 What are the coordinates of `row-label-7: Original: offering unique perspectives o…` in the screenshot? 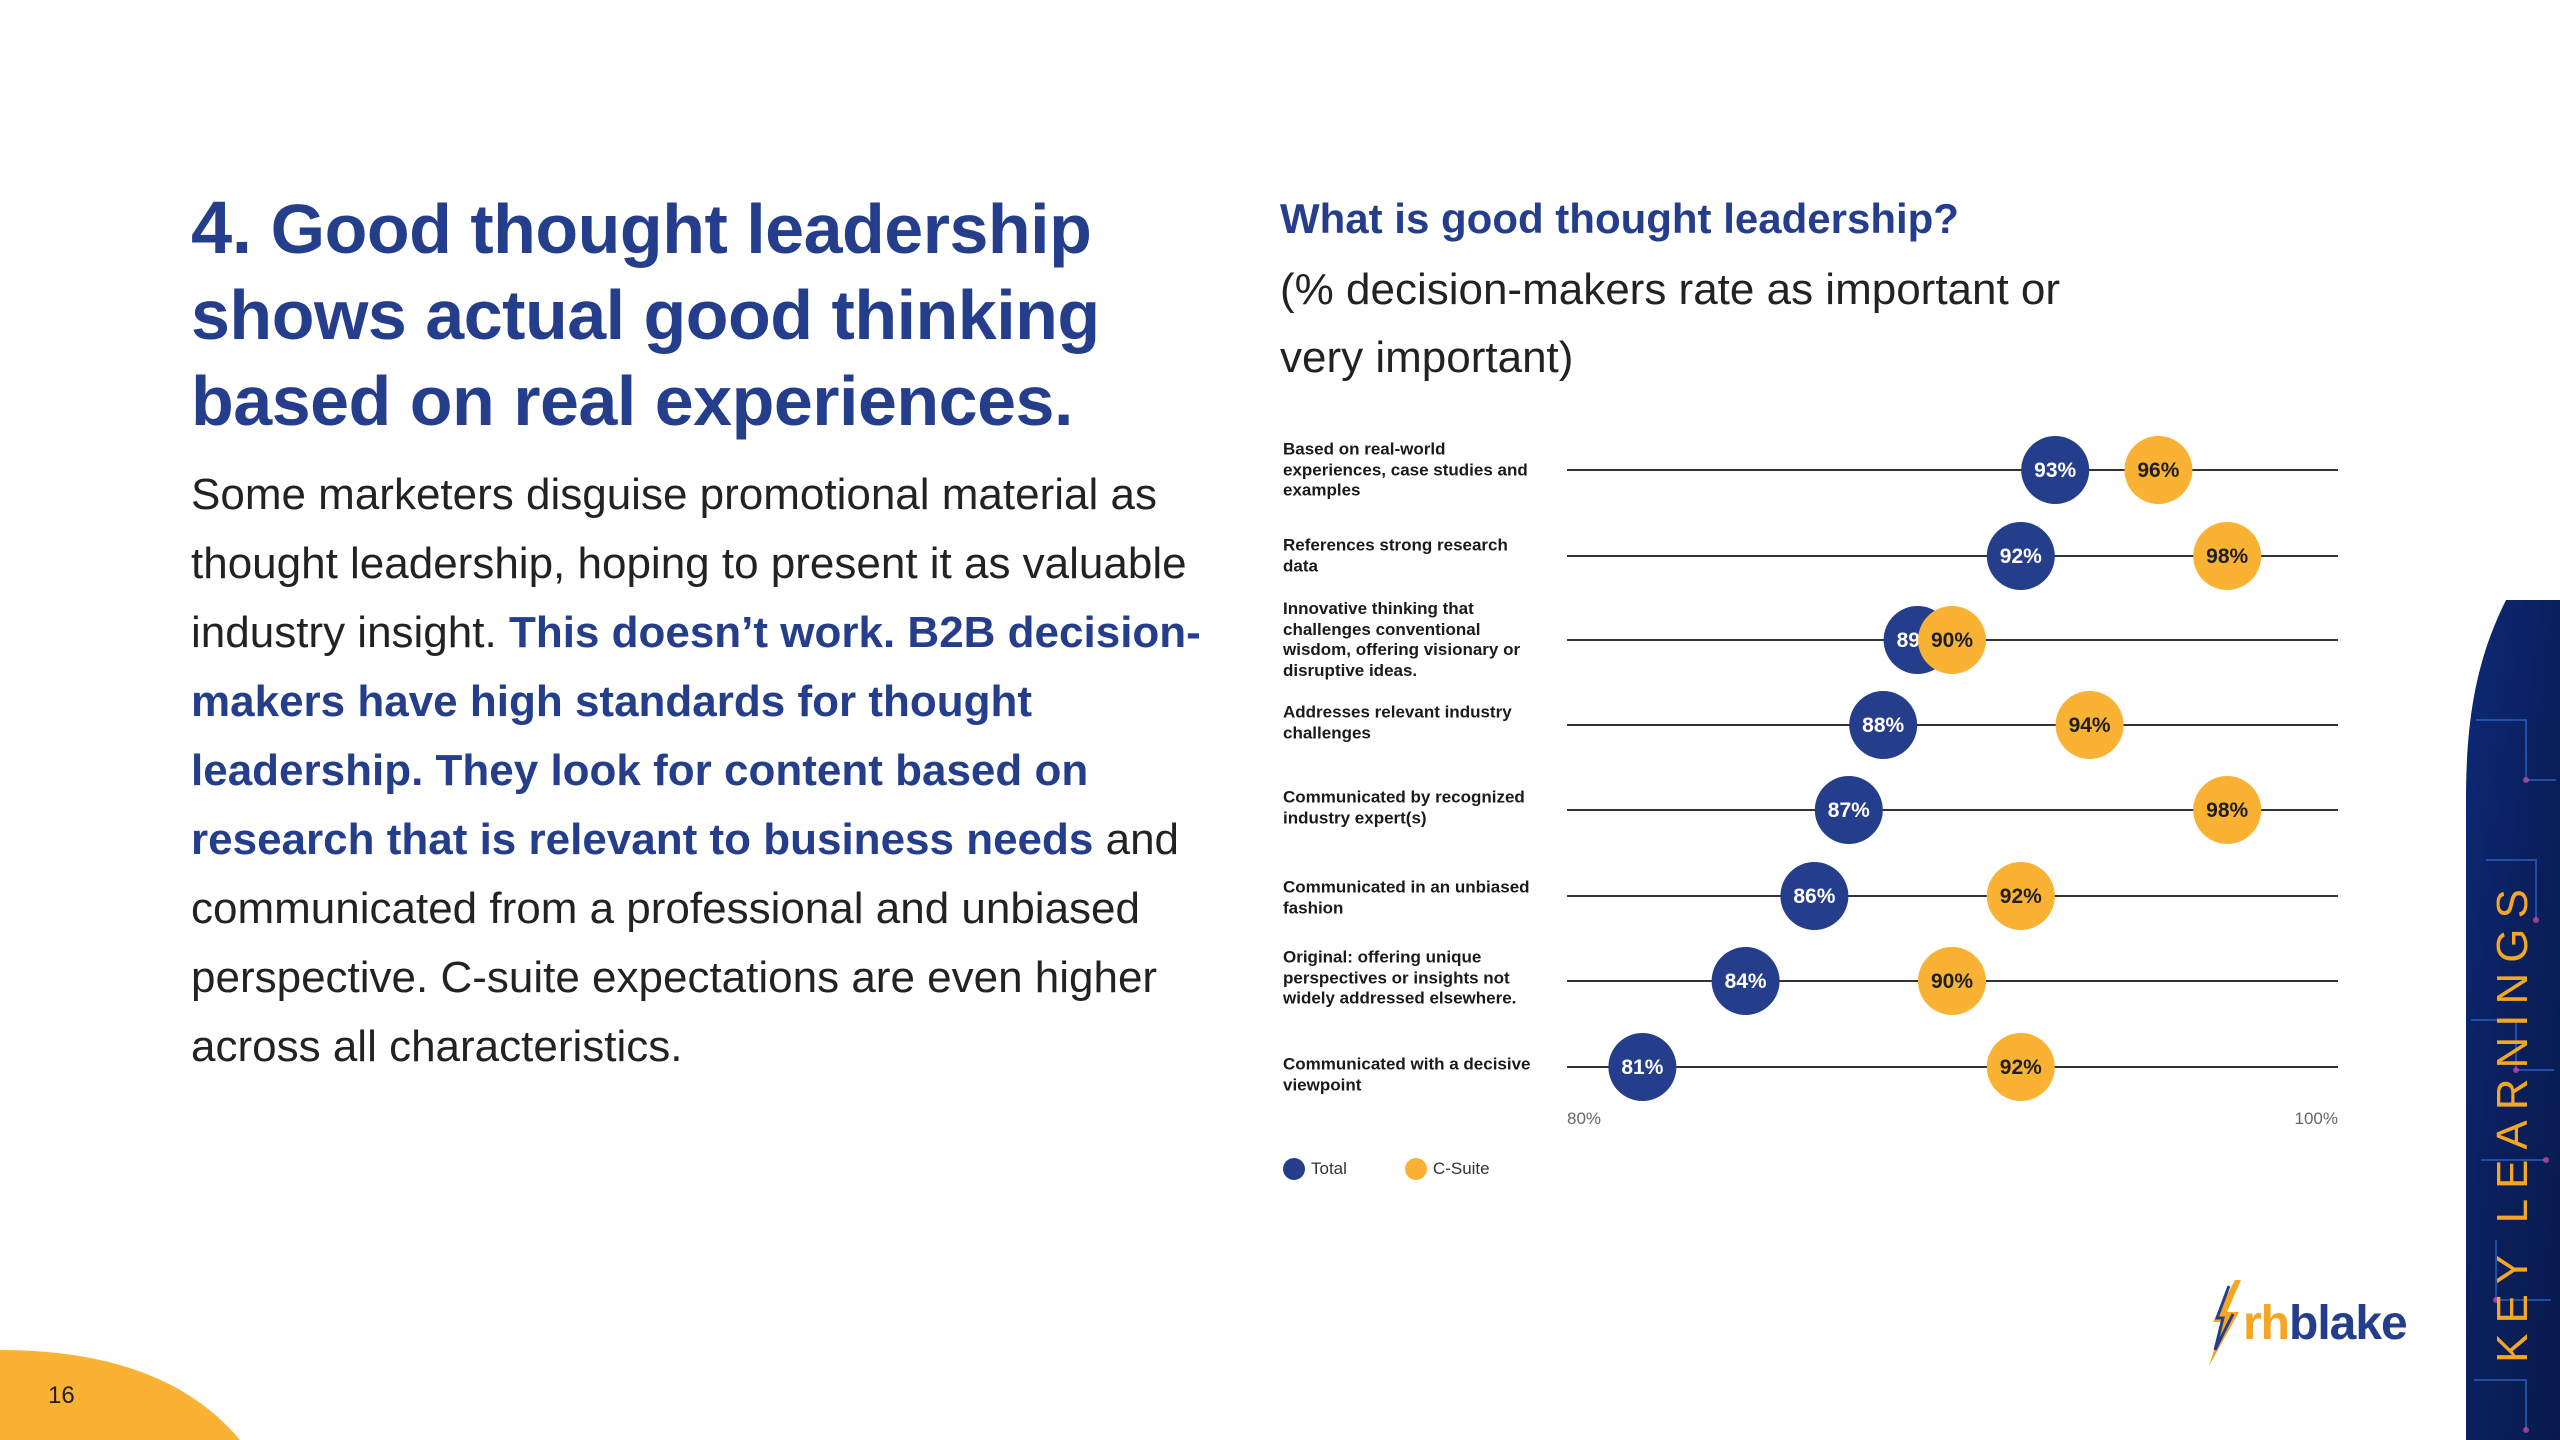 It's located at (1400, 977).